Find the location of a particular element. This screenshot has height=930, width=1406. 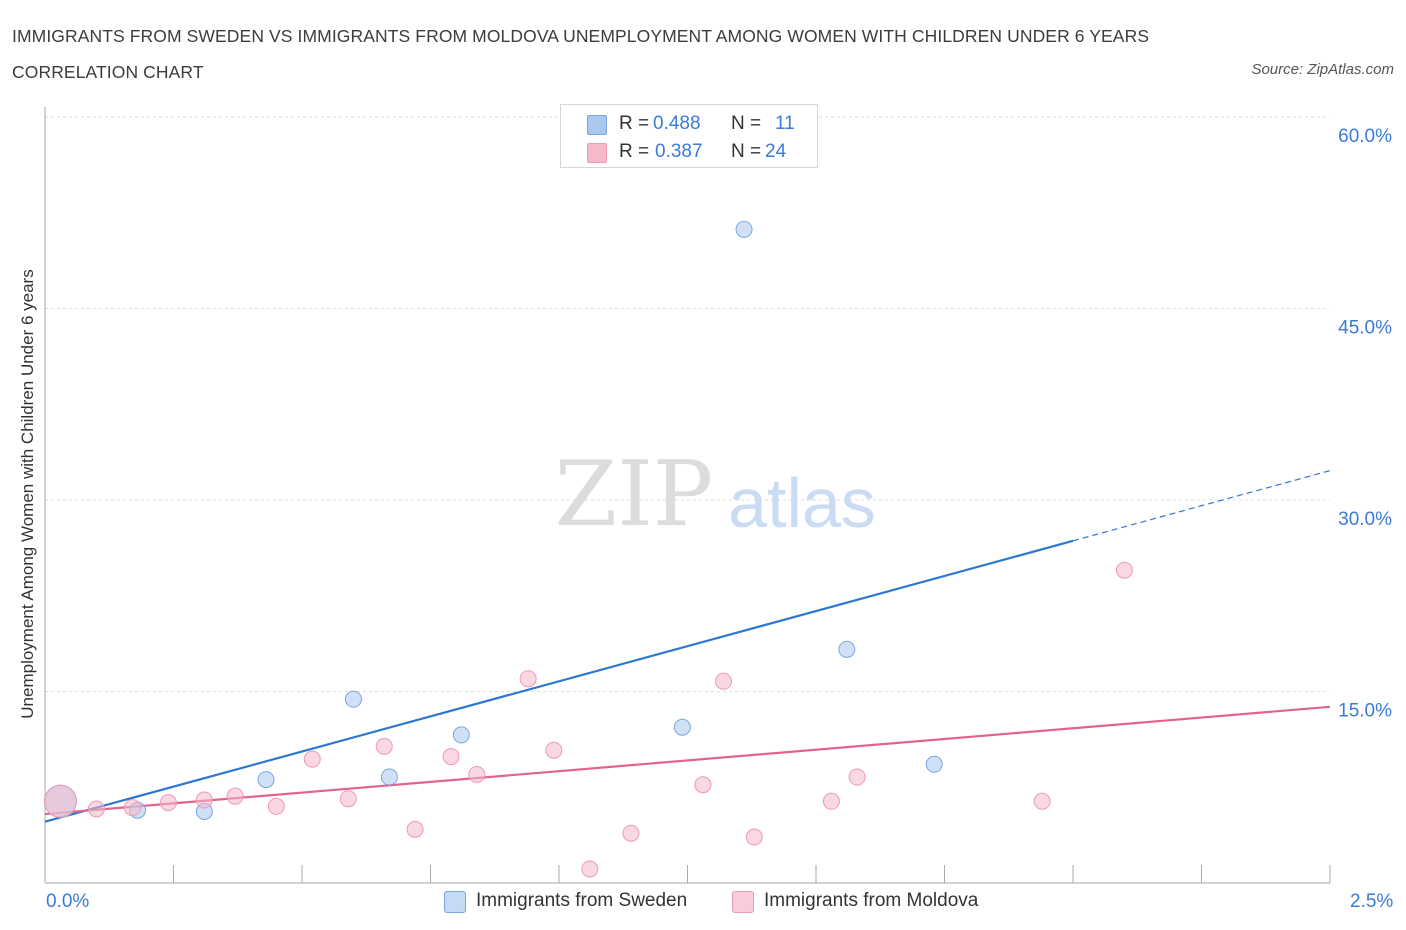

legend-n-value-moldova: 24 is located at coordinates (776, 151).